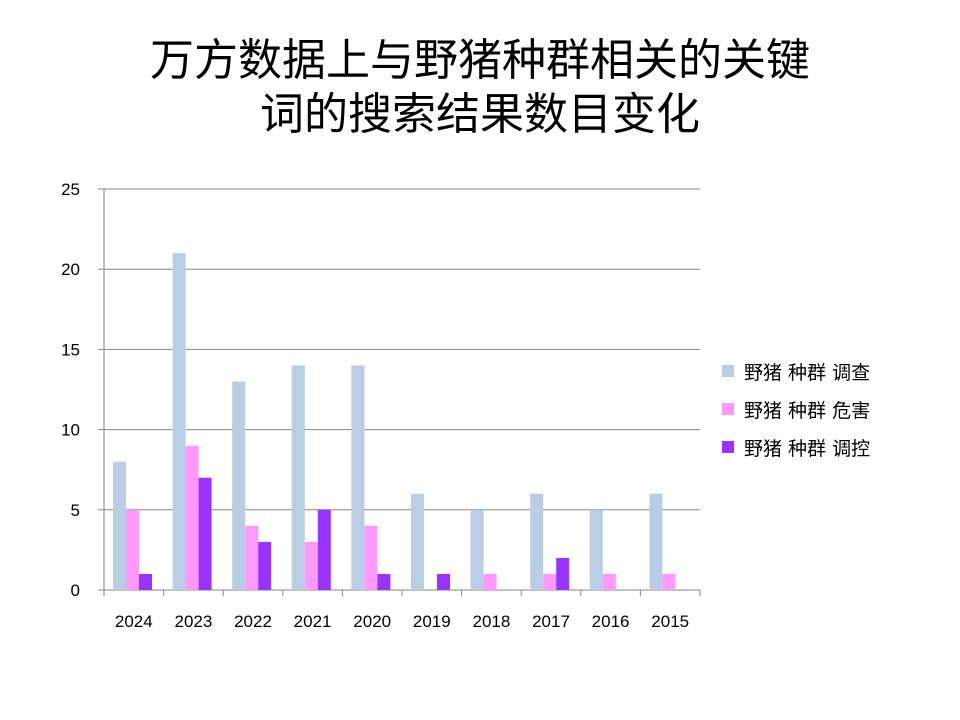 The image size is (960, 720). Describe the element at coordinates (70, 269) in the screenshot. I see `y-tick-label: 20` at that location.